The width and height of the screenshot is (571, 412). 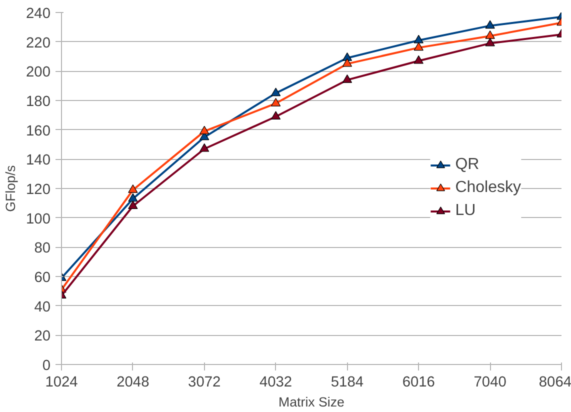 What do you see at coordinates (38, 190) in the screenshot?
I see `y-tick-label: 120` at bounding box center [38, 190].